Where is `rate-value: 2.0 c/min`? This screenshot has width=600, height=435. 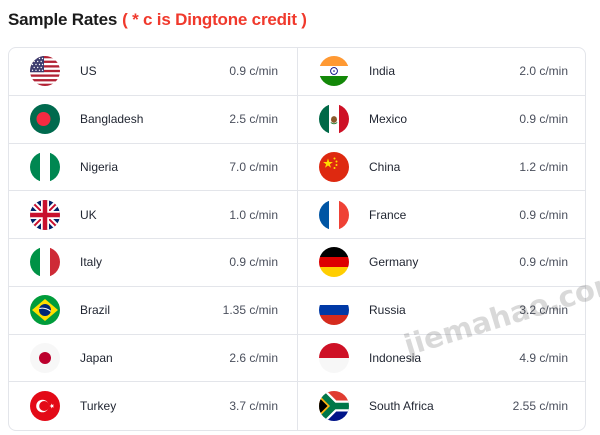 rate-value: 2.0 c/min is located at coordinates (543, 71).